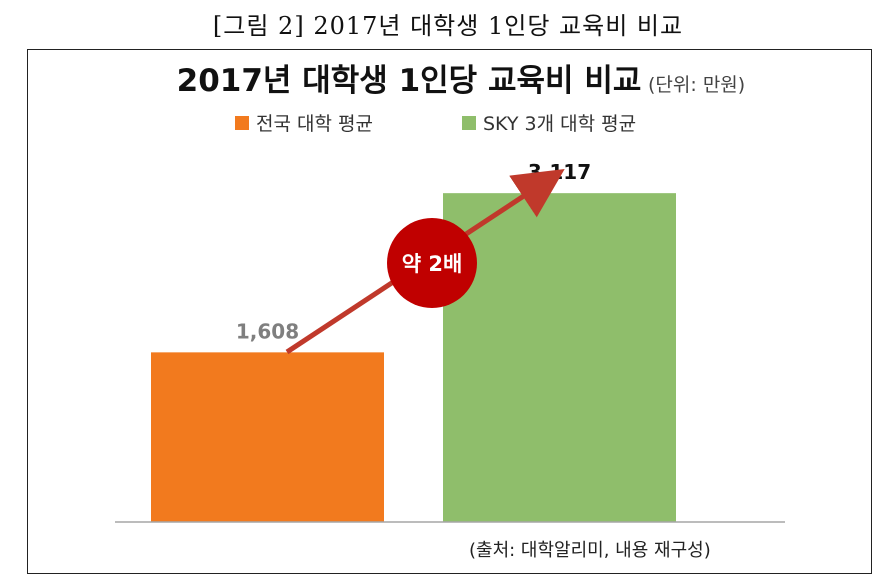  What do you see at coordinates (314, 124) in the screenshot?
I see `legend-label-1: 전국 대학 평균` at bounding box center [314, 124].